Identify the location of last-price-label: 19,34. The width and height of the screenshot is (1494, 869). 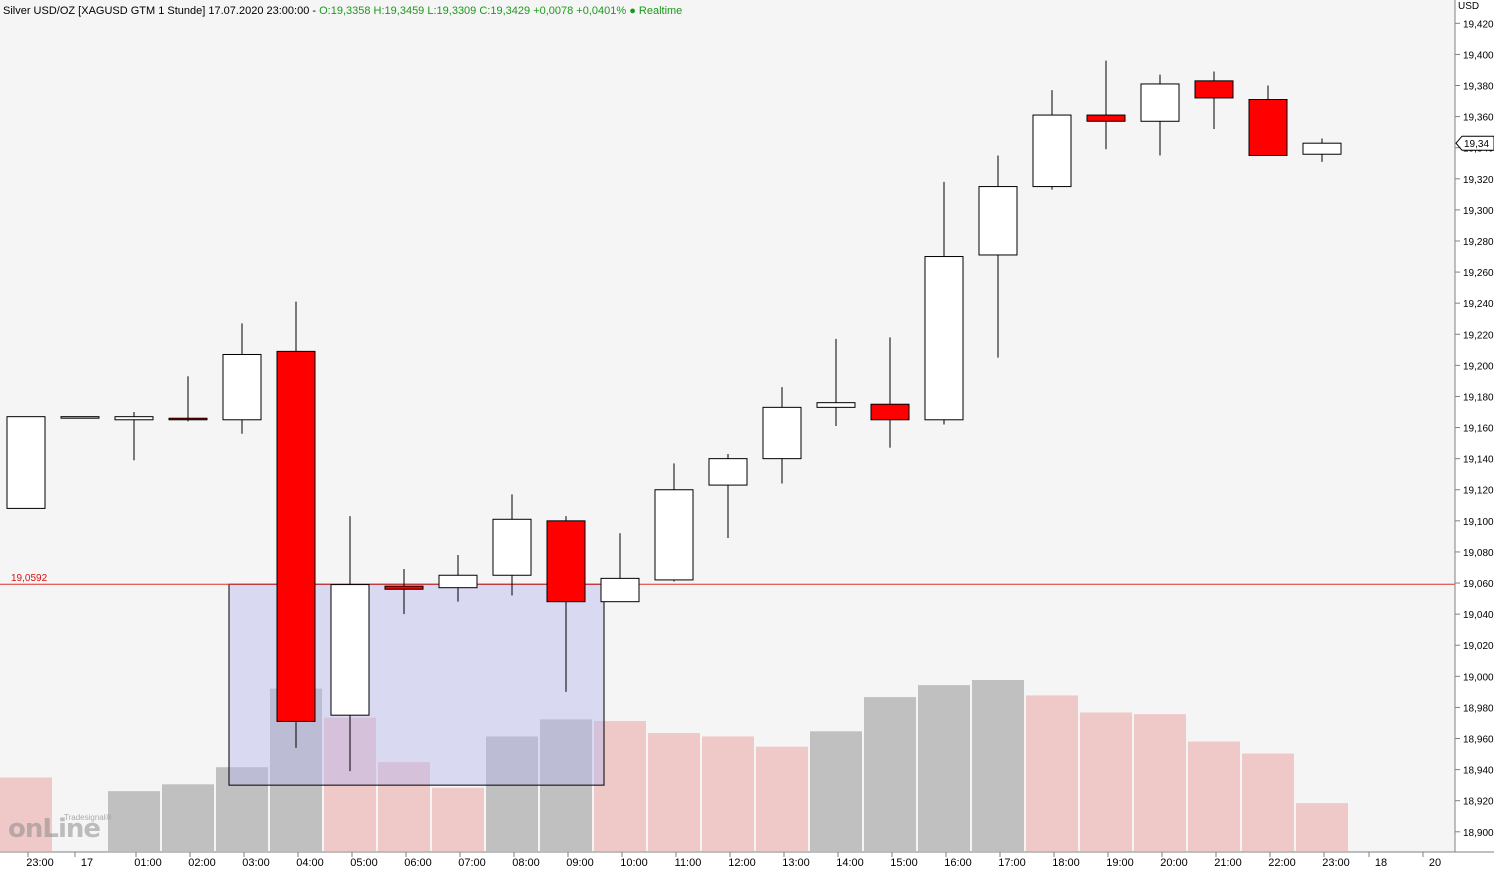
(1476, 144).